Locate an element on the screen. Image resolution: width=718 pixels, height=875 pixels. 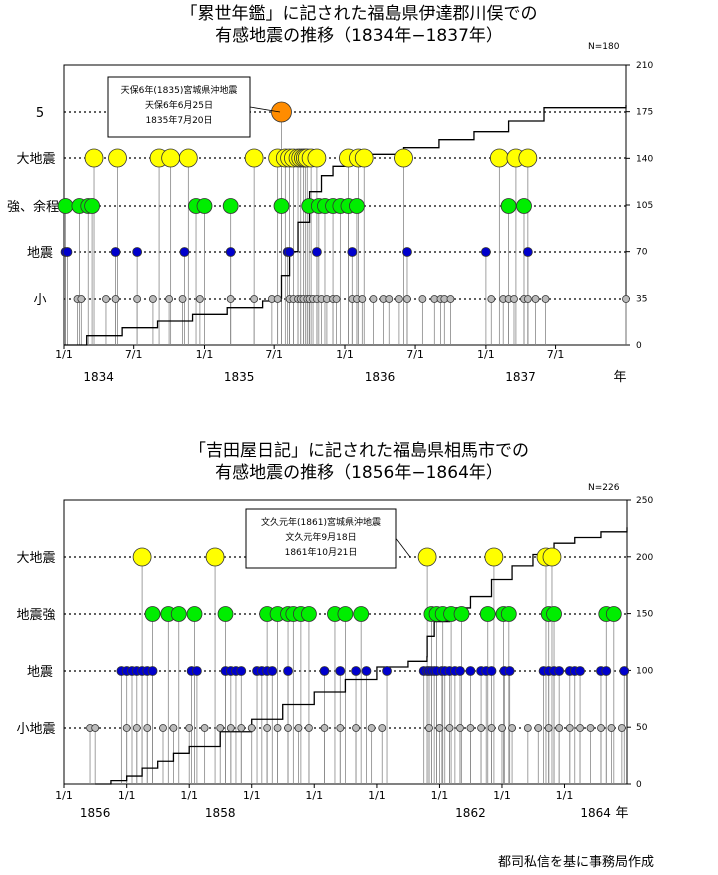
y2-tick-label: 140 is located at coordinates (644, 159).